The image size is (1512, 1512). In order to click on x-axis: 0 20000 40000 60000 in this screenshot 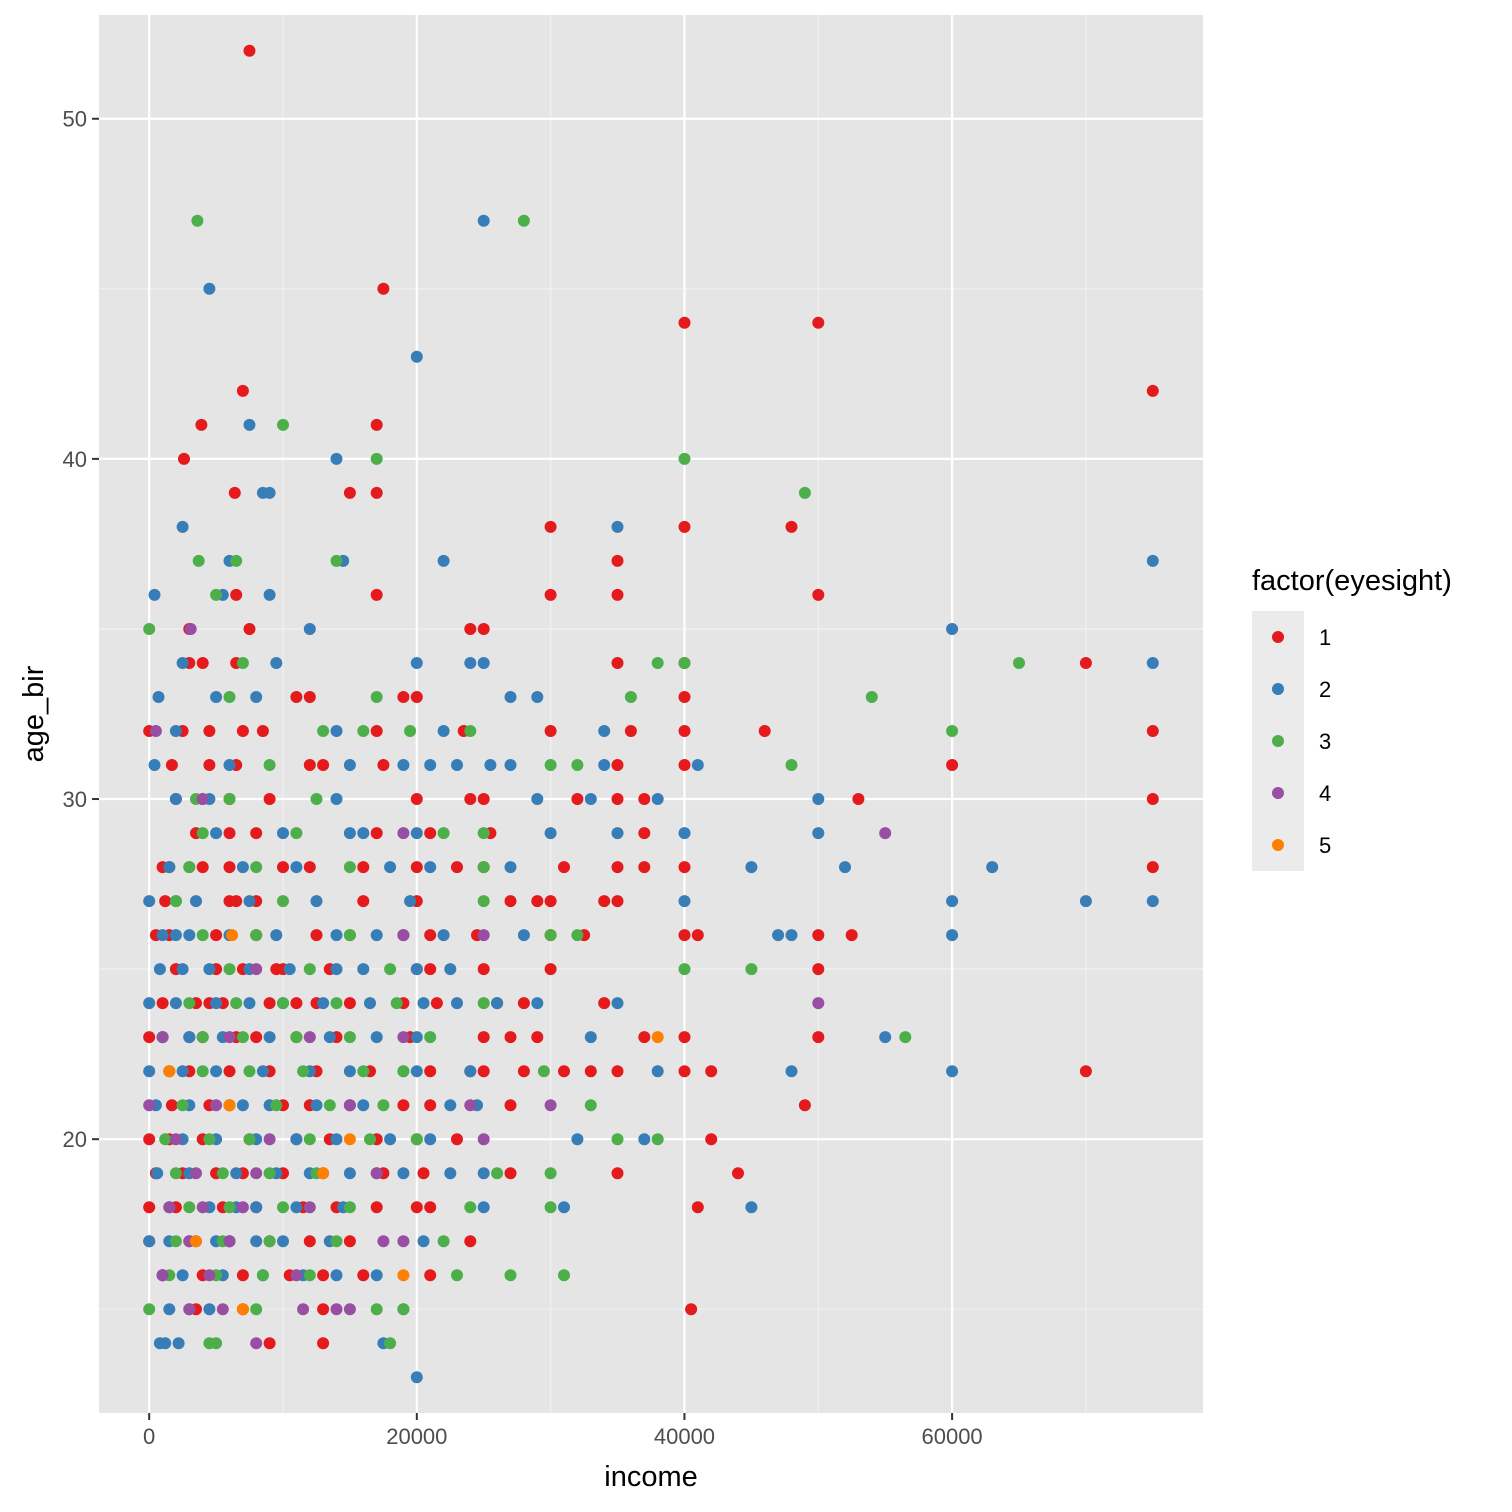, I will do `click(563, 1431)`.